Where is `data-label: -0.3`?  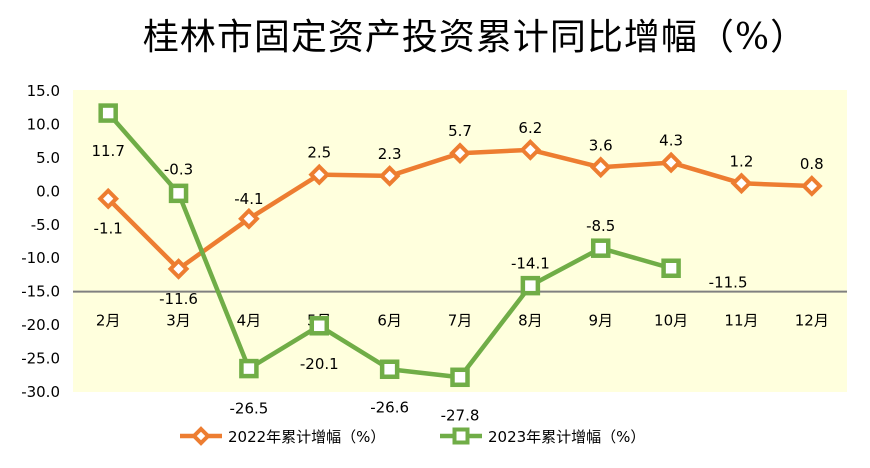
data-label: -0.3 is located at coordinates (178, 169).